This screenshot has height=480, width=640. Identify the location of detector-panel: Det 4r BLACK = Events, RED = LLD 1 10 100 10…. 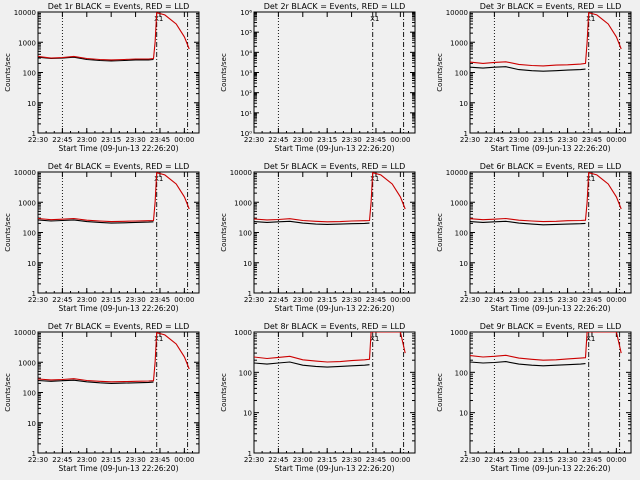
(102, 237).